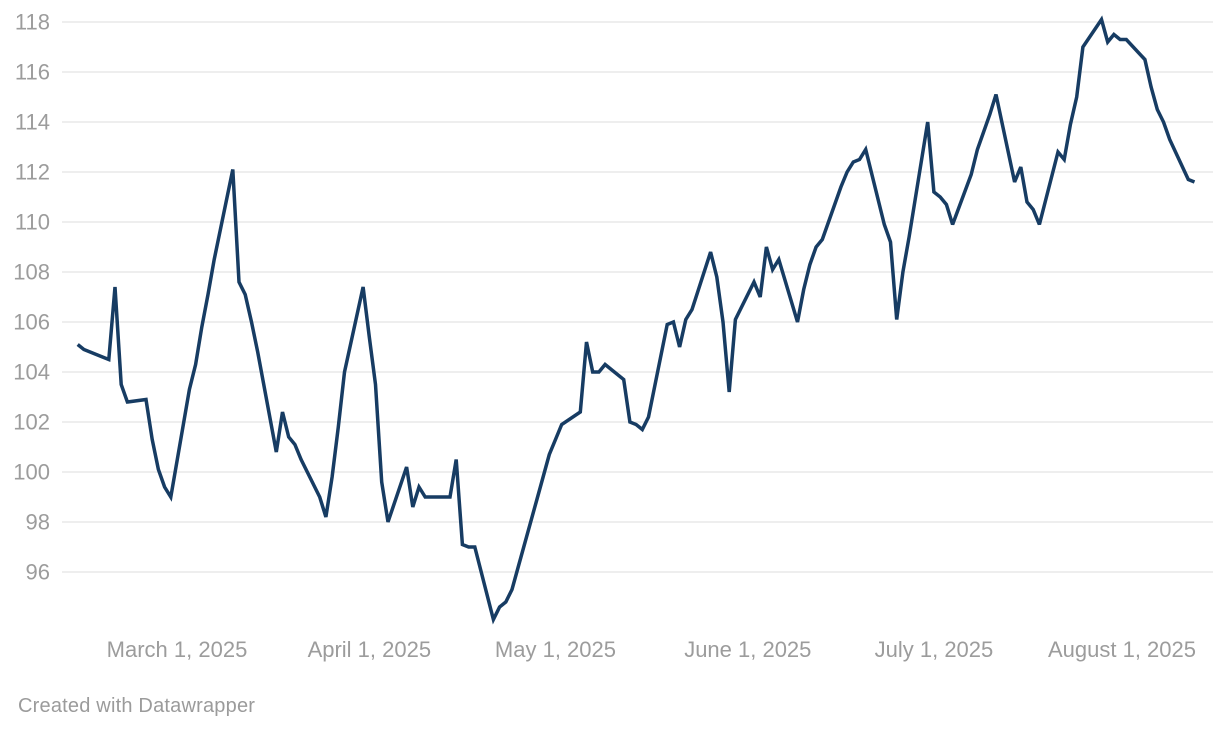 The height and width of the screenshot is (730, 1220). What do you see at coordinates (1122, 649) in the screenshot?
I see `x-tick-label: August 1, 2025` at bounding box center [1122, 649].